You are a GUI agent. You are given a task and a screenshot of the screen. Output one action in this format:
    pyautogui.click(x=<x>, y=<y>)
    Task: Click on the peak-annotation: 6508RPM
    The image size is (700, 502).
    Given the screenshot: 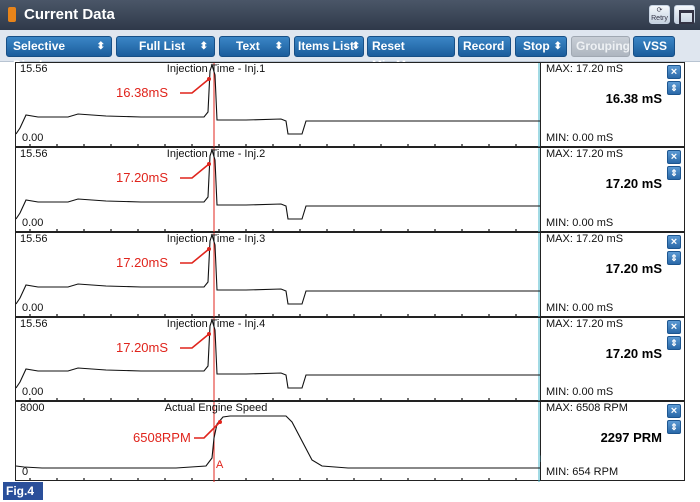 What is the action you would take?
    pyautogui.click(x=162, y=437)
    